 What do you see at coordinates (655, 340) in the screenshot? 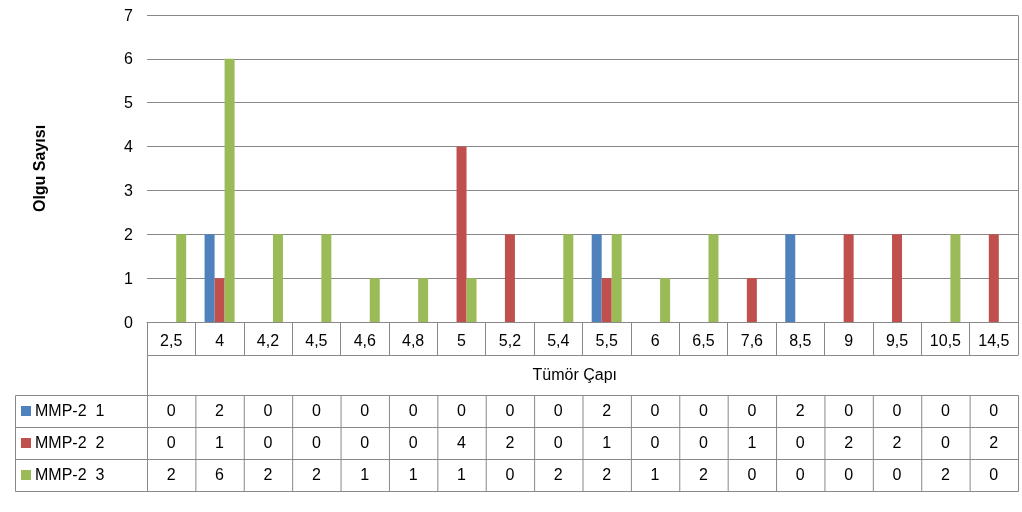
I see `x-tick-label: 6` at bounding box center [655, 340].